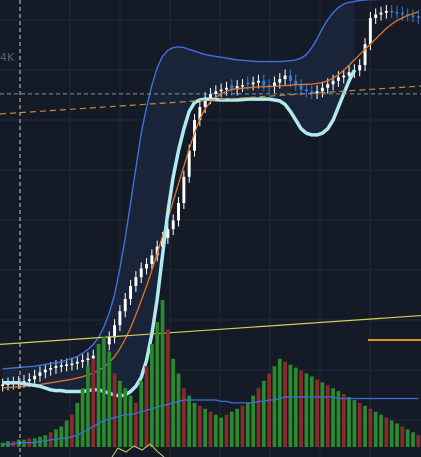  Describe the element at coordinates (7, 57) in the screenshot. I see `y-axis-tick-label: 4K` at that location.